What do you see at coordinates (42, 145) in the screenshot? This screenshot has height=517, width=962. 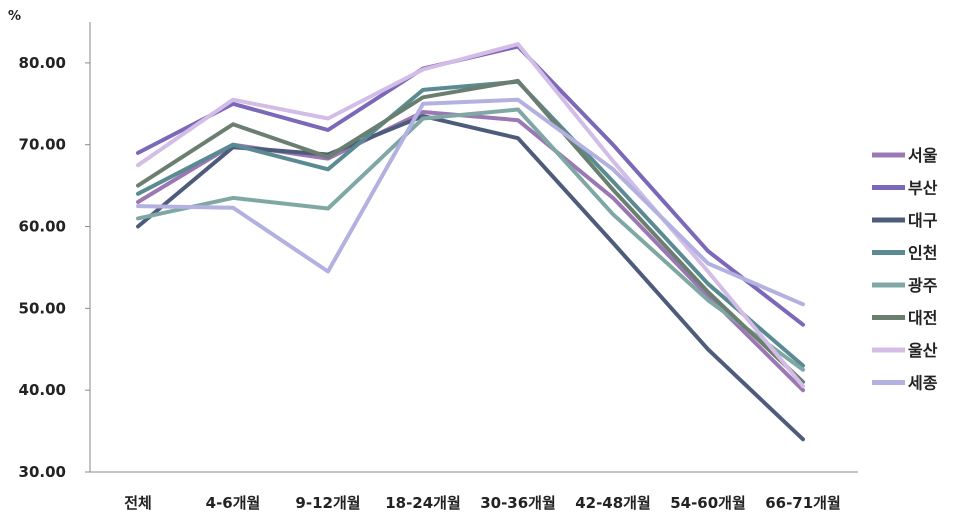 I see `y-tick-label: 70.00` at bounding box center [42, 145].